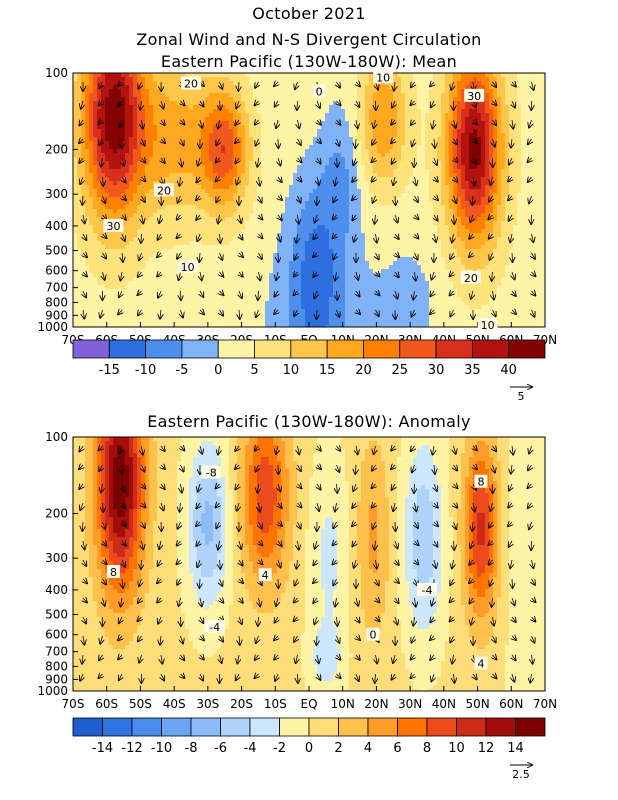 This screenshot has height=800, width=618. I want to click on panel1-title: Eastern Pacific (130W-180W): Mean, so click(309, 61).